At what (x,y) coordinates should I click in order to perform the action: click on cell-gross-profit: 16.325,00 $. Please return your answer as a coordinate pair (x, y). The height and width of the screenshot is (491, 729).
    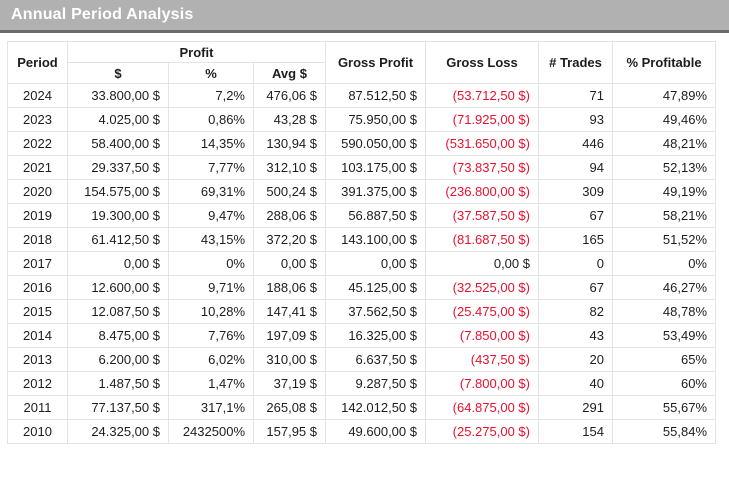
    Looking at the image, I should click on (375, 335).